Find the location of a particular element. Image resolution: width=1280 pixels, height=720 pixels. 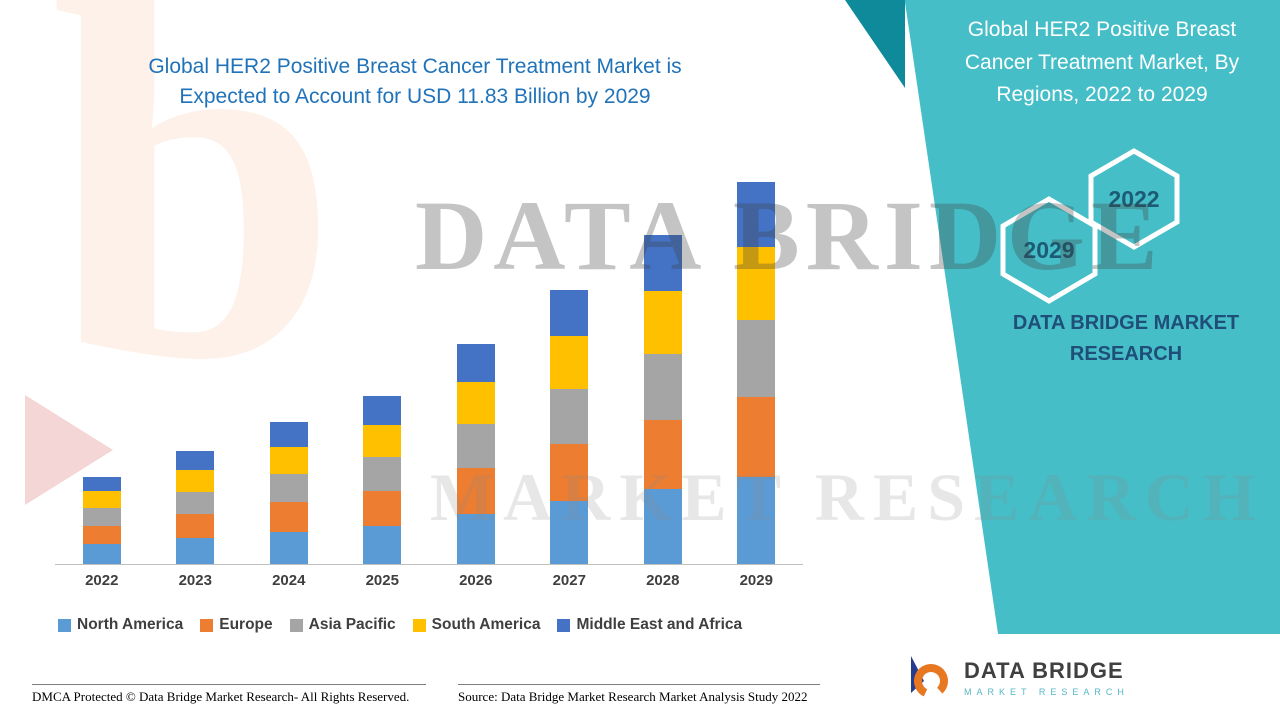

bar-column-2023 is located at coordinates (196, 369).